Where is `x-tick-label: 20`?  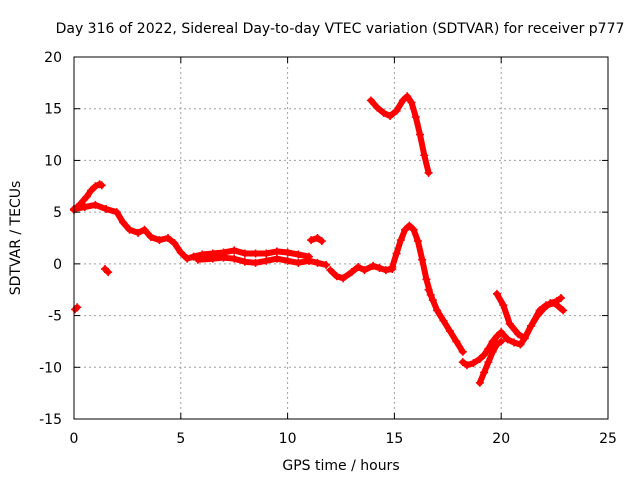 x-tick-label: 20 is located at coordinates (501, 439).